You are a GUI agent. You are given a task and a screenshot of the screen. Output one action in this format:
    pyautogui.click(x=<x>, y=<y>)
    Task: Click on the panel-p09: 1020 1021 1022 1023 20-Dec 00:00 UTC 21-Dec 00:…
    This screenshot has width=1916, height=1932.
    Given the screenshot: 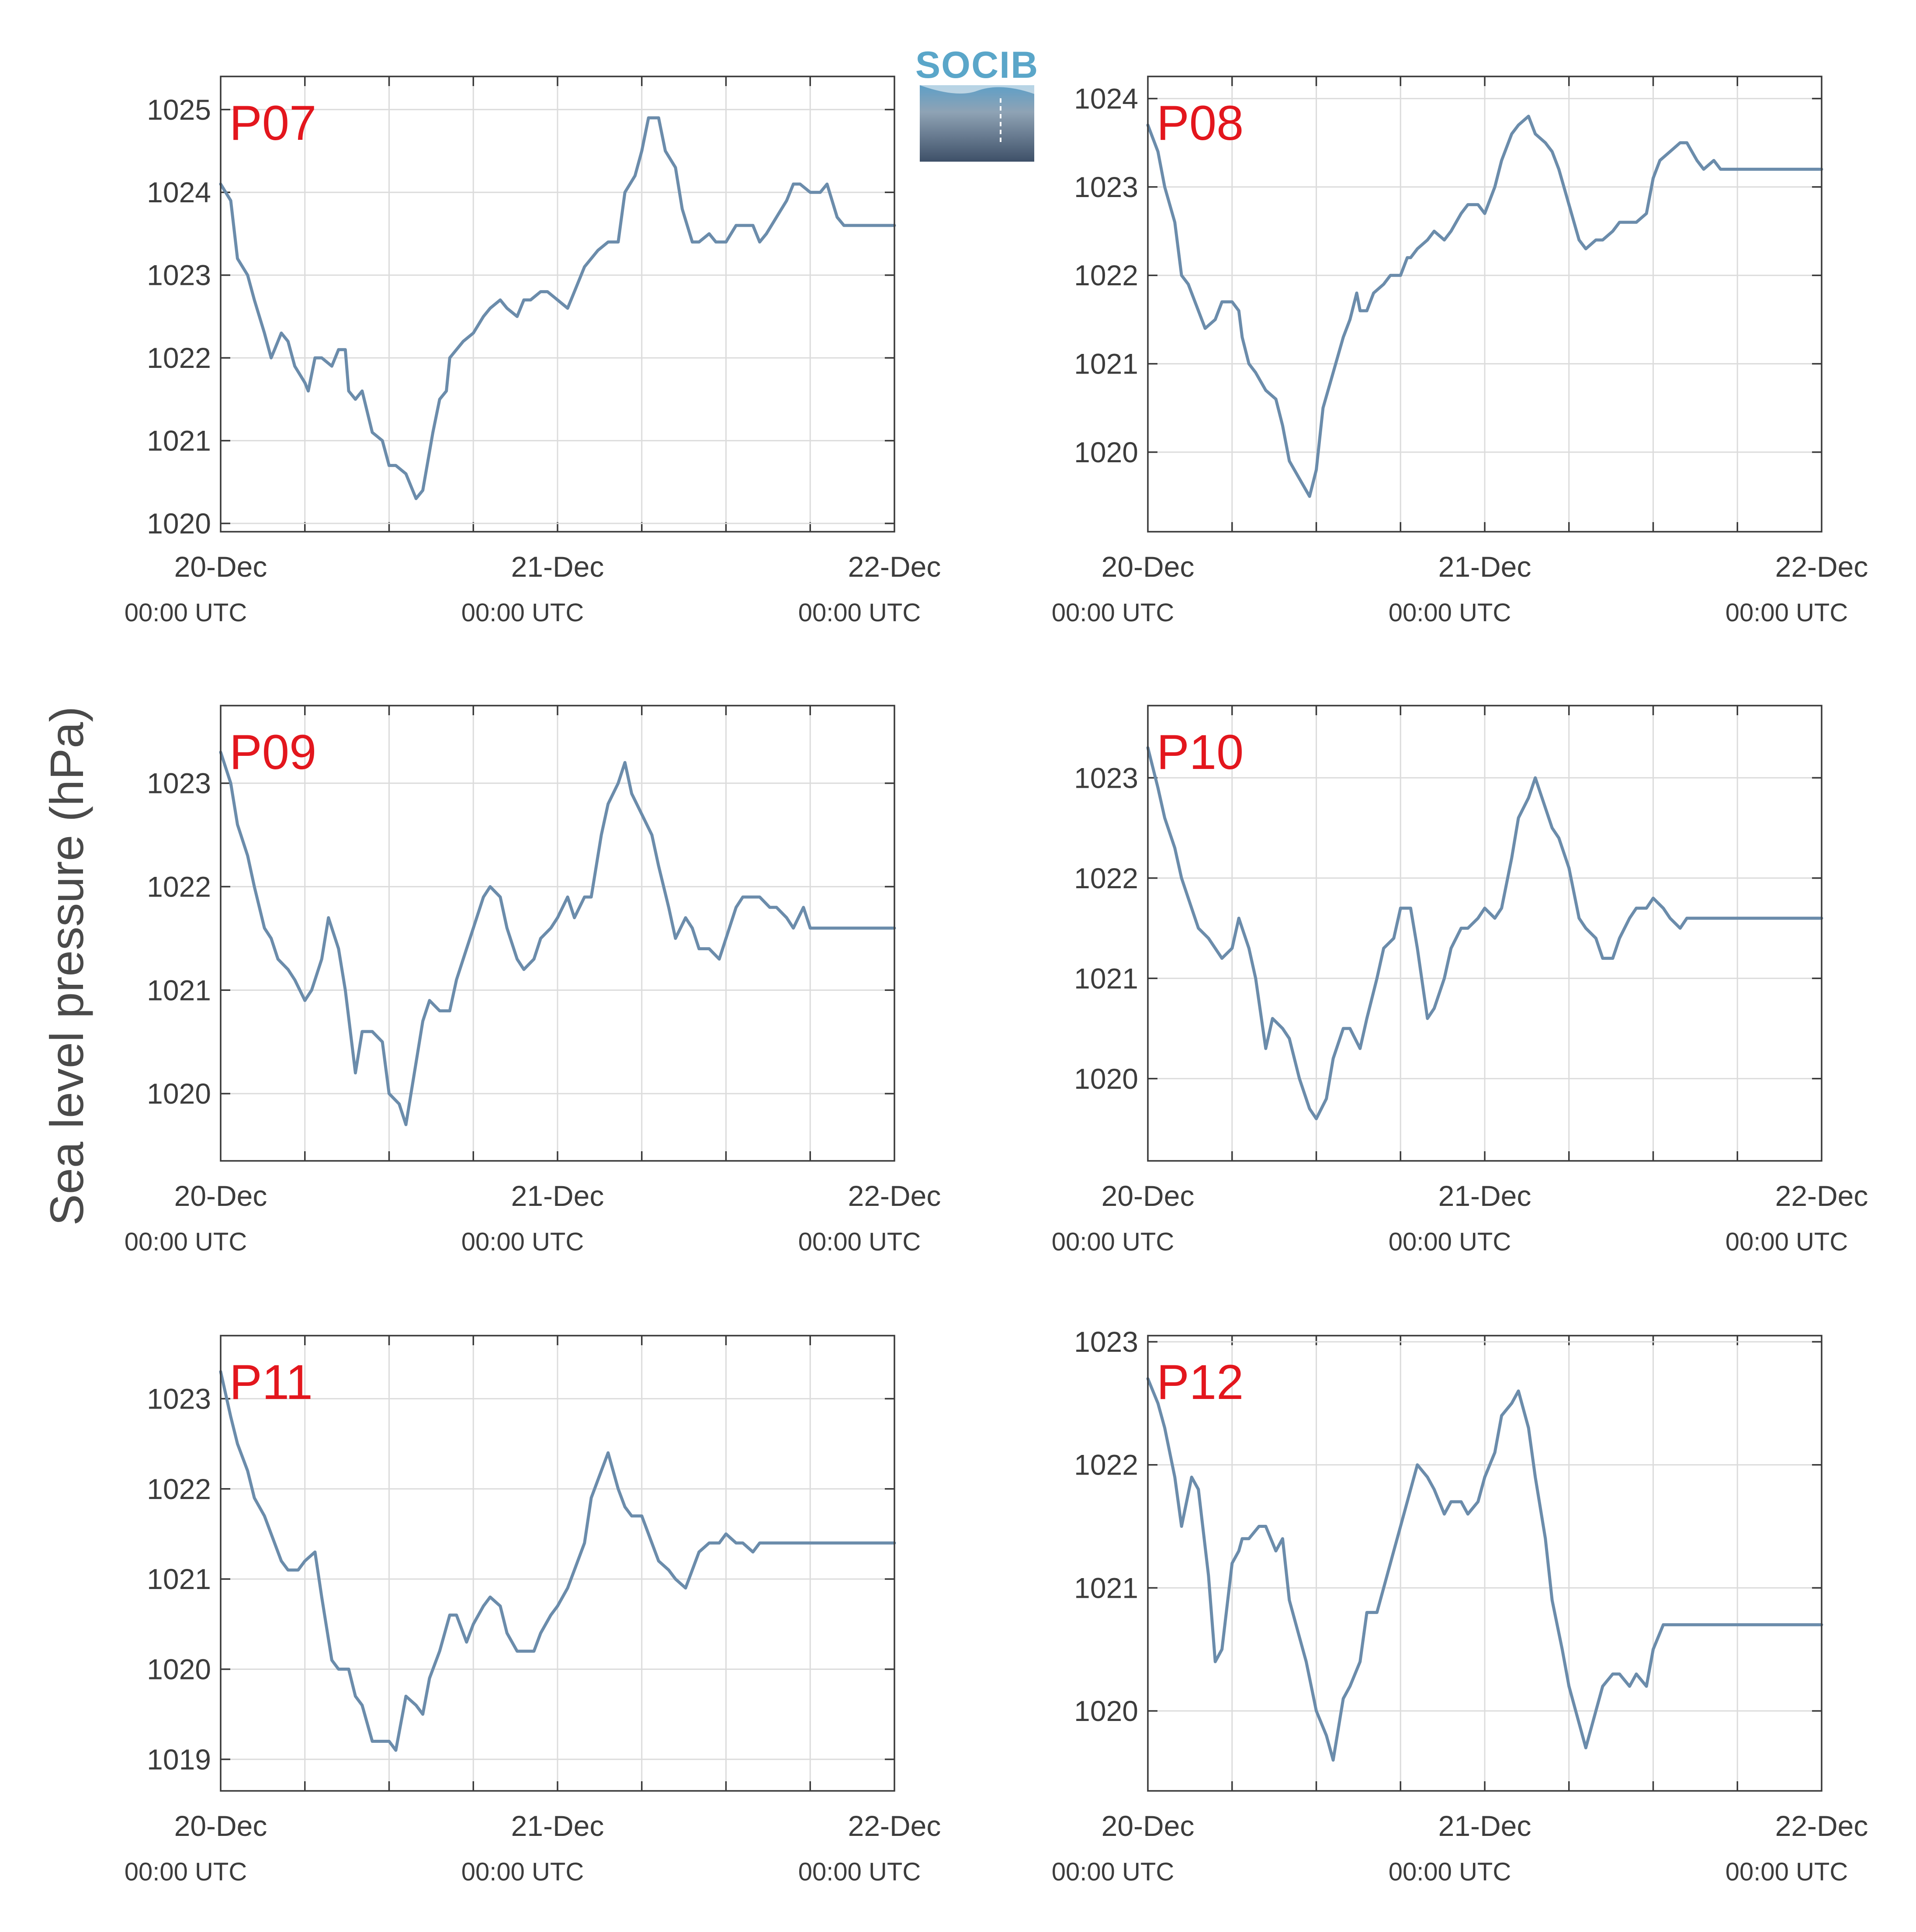 What is the action you would take?
    pyautogui.click(x=533, y=980)
    